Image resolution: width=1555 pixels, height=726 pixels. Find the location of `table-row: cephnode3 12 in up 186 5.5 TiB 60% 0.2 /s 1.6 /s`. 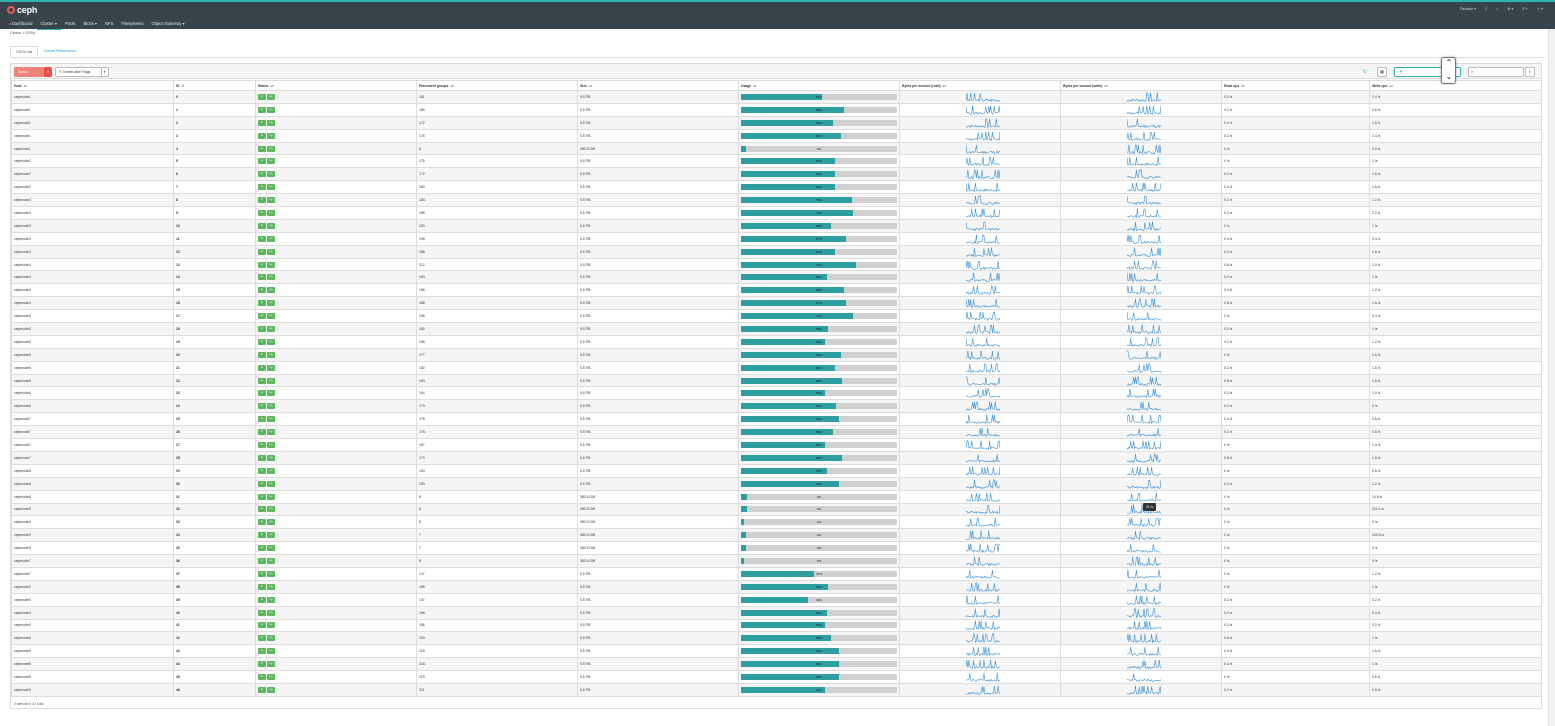

table-row: cephnode3 12 in up 186 5.5 TiB 60% 0.2 /s 1.6 /s is located at coordinates (776, 251).